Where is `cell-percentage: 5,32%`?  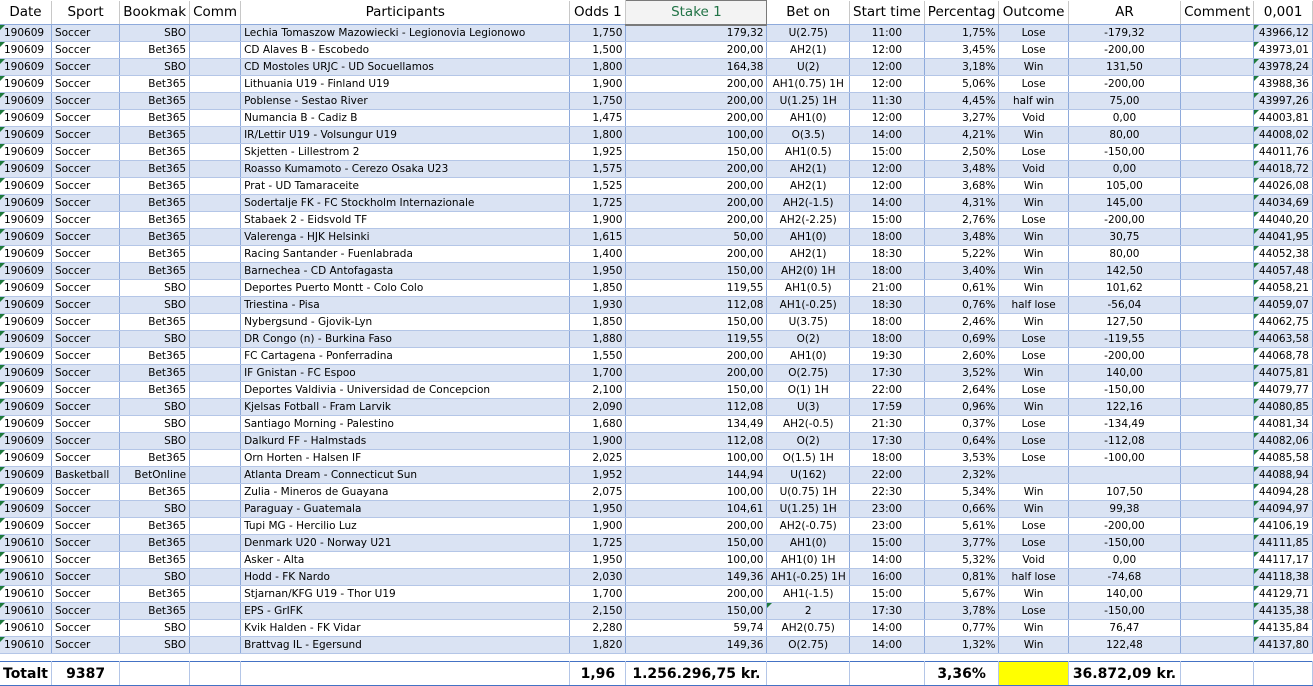
cell-percentage: 5,32% is located at coordinates (962, 560).